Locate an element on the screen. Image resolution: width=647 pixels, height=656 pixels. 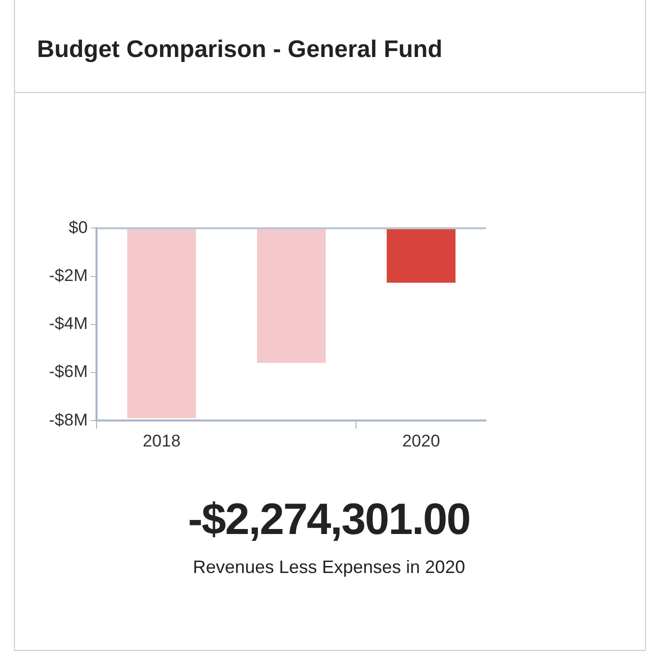
x-tick-label: 2018 is located at coordinates (161, 440).